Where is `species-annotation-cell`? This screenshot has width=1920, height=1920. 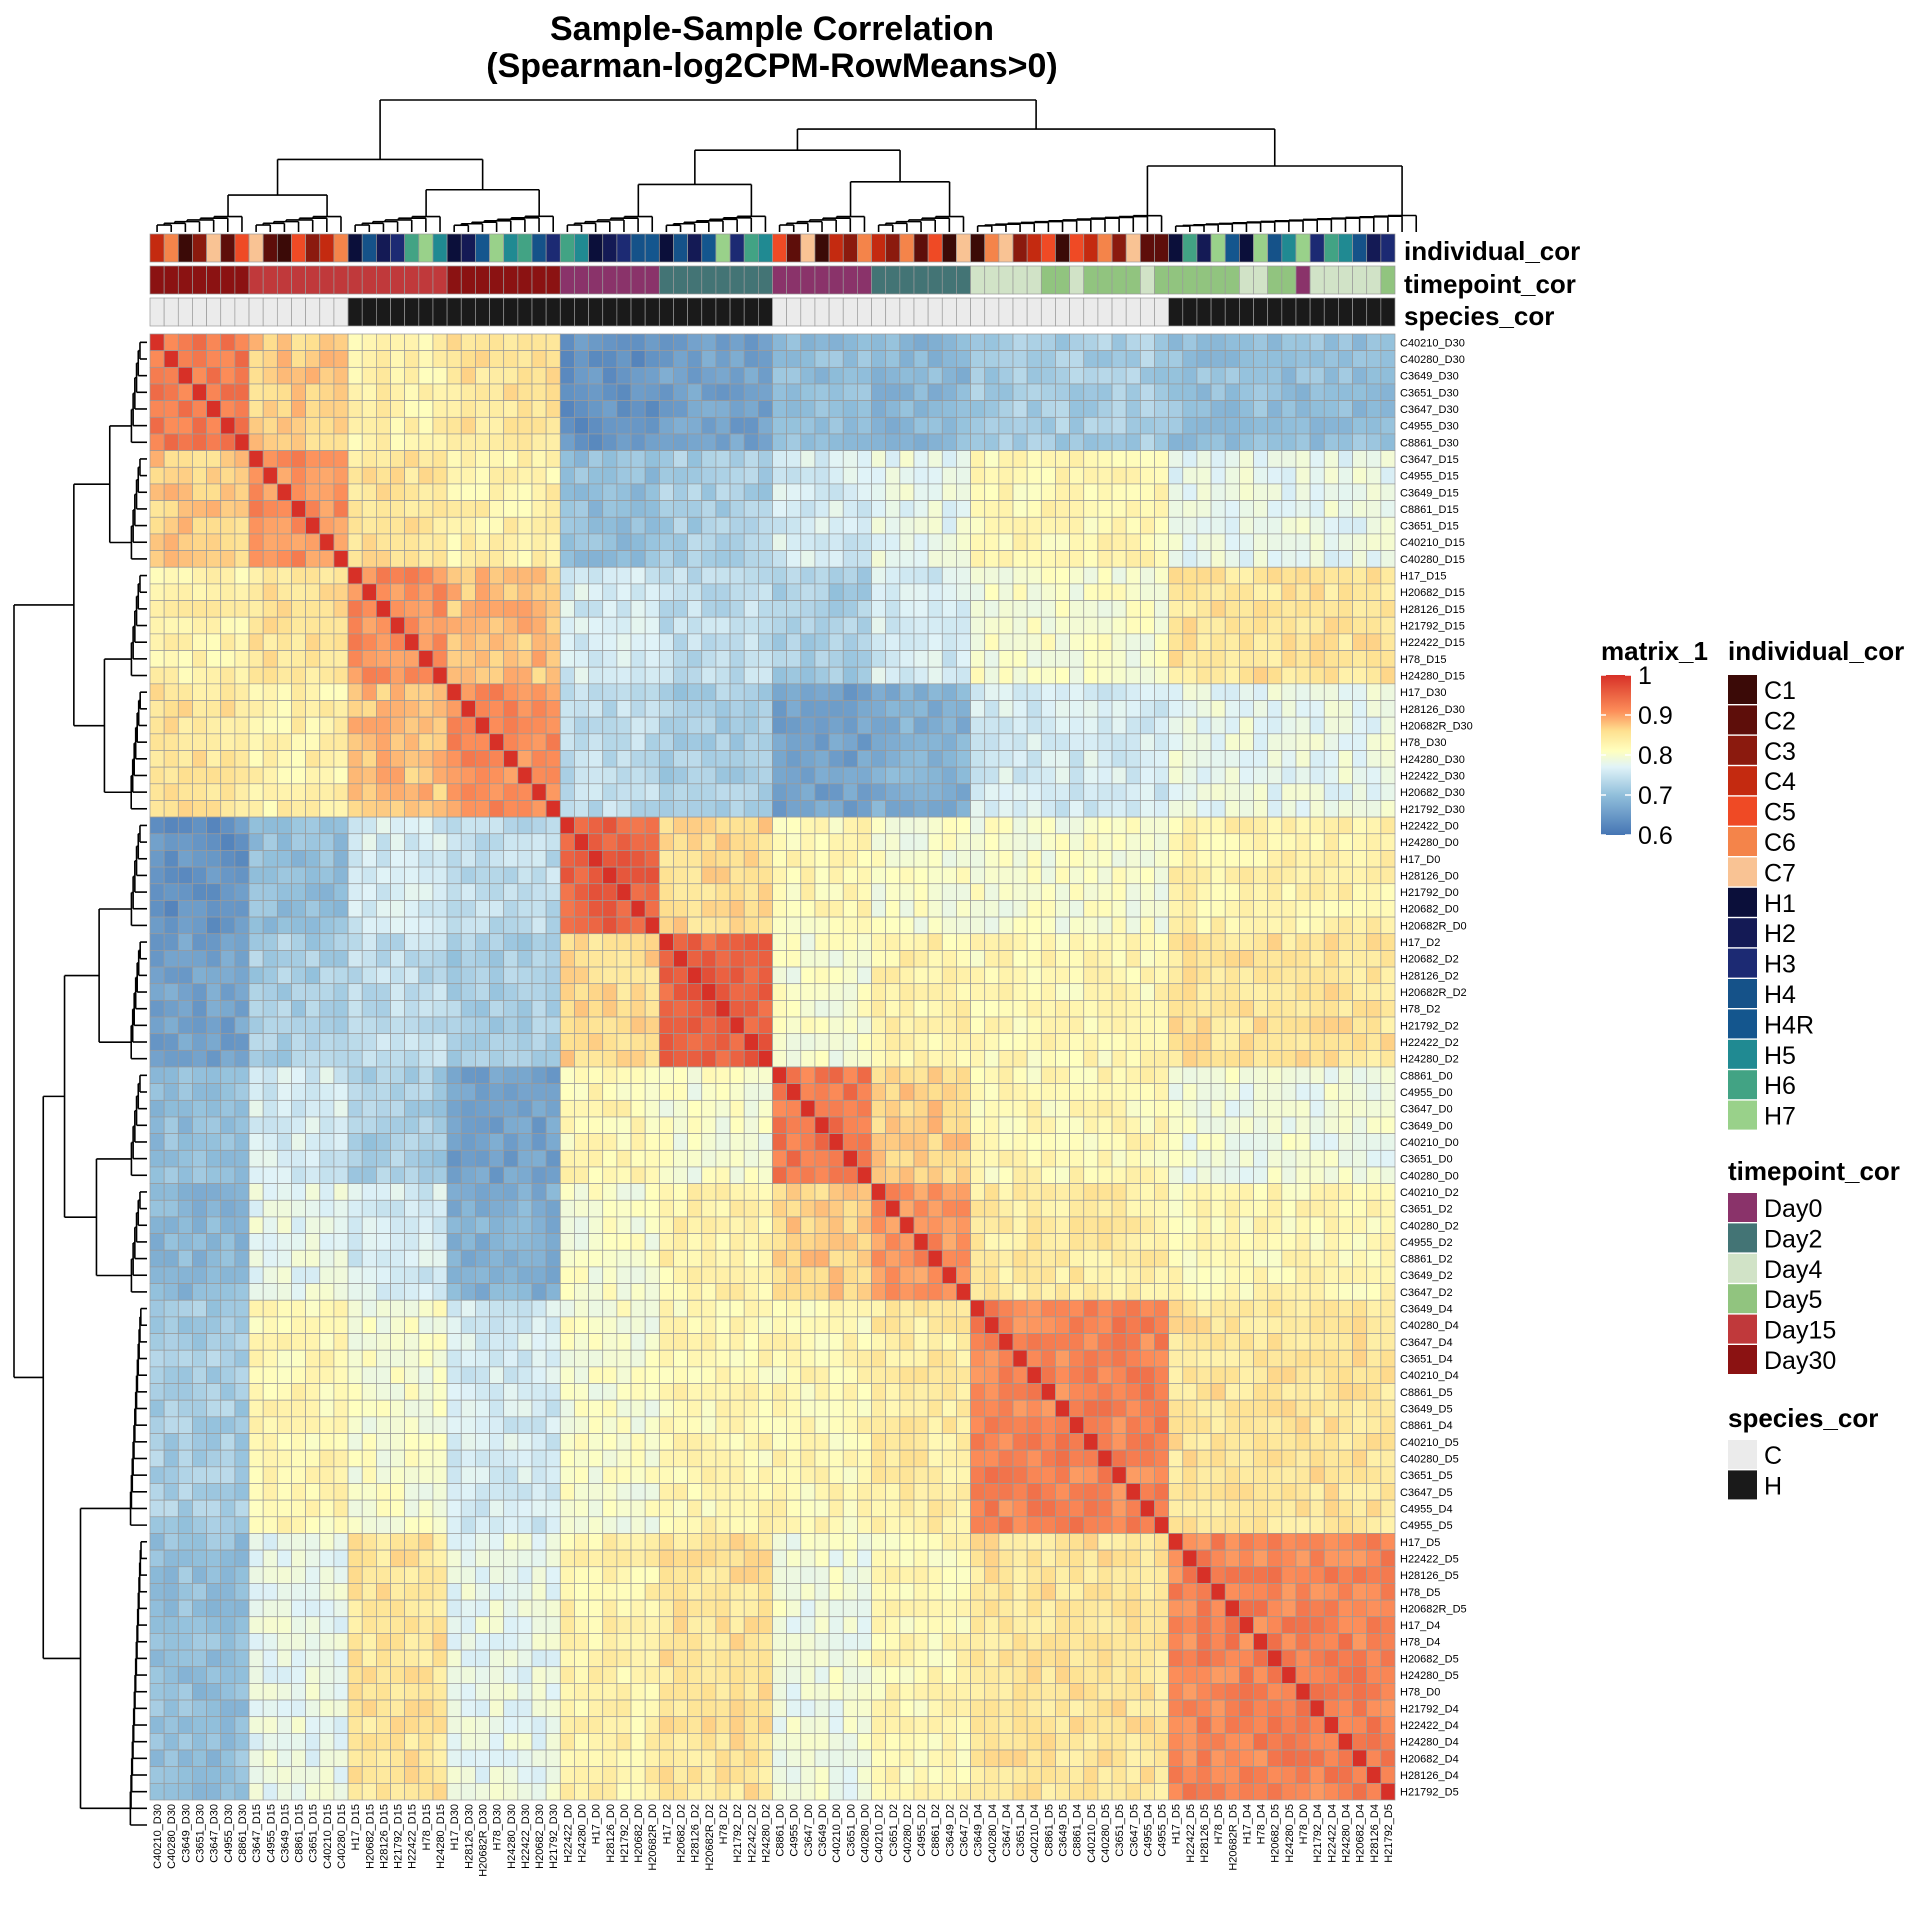 species-annotation-cell is located at coordinates (1119, 312).